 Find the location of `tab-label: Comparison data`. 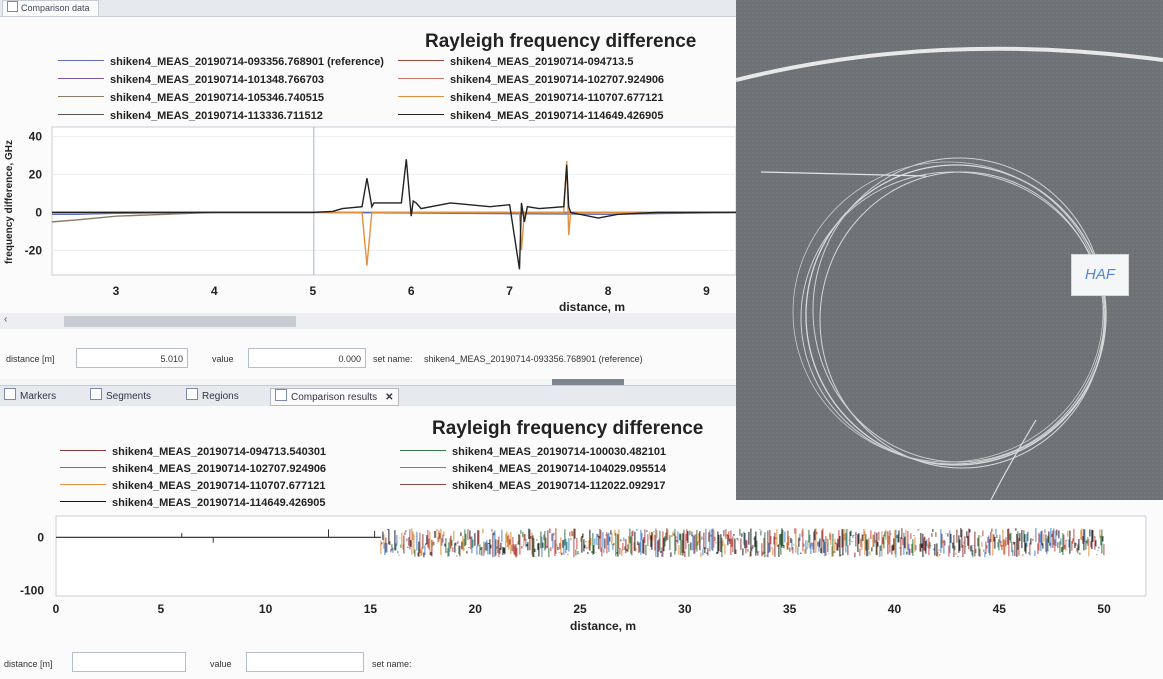

tab-label: Comparison data is located at coordinates (55, 8).